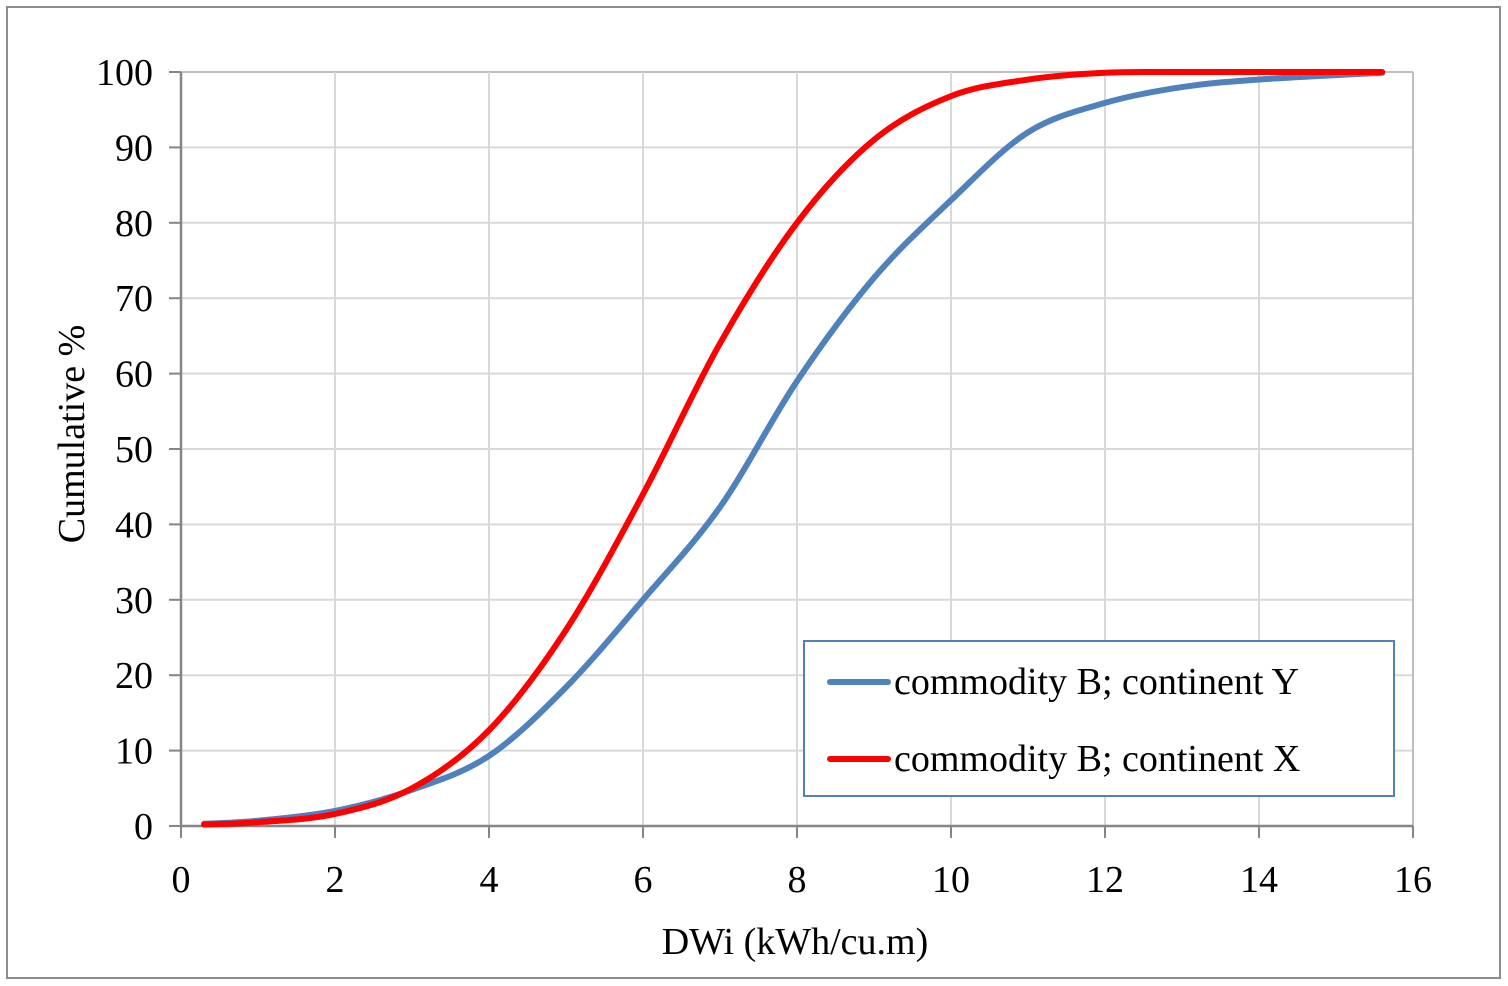 Image resolution: width=1508 pixels, height=986 pixels. Describe the element at coordinates (134, 224) in the screenshot. I see `y-tick-label: 80` at that location.